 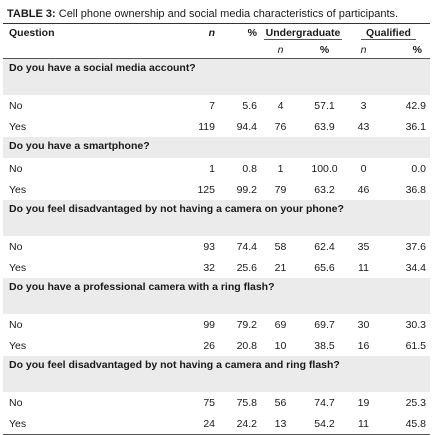 I want to click on header-question: Question, so click(x=32, y=32).